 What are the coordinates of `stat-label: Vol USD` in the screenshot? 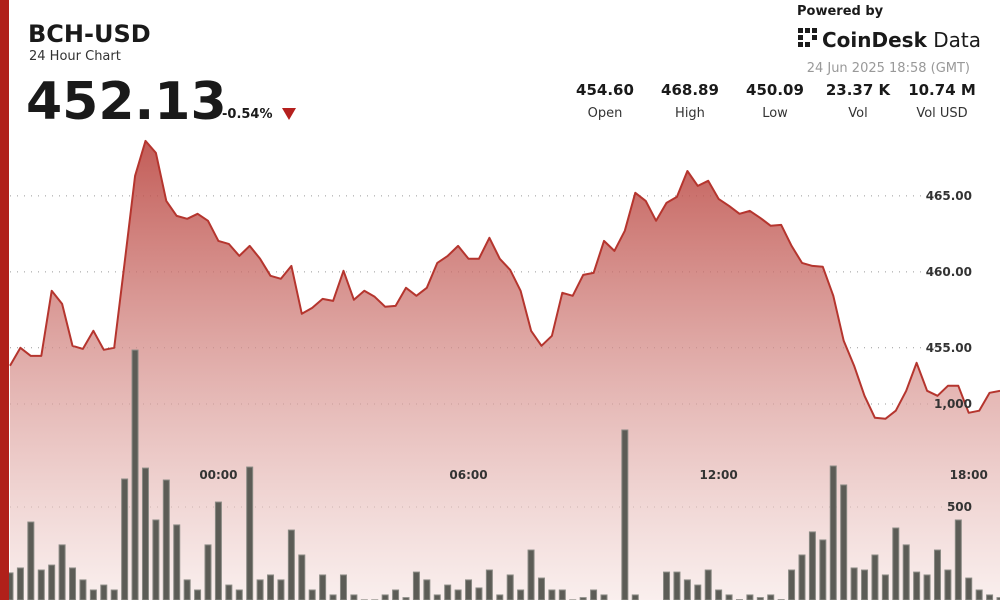 It's located at (941, 113).